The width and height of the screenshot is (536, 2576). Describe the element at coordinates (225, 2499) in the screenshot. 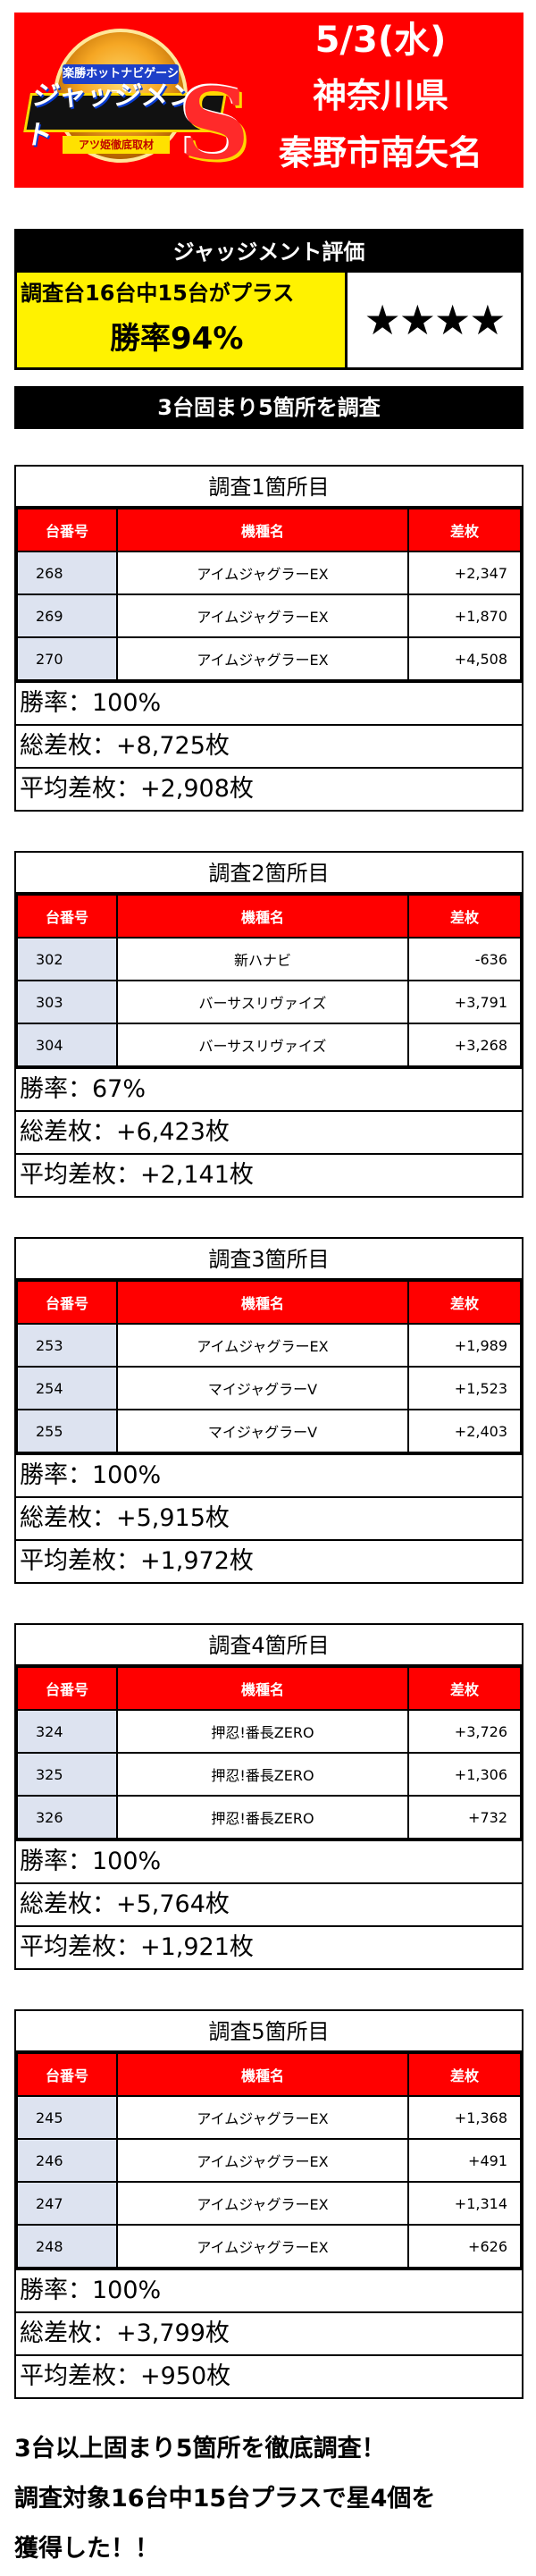

I see `footer-line2: 調査対象16台中15台プラスで星4個を` at that location.